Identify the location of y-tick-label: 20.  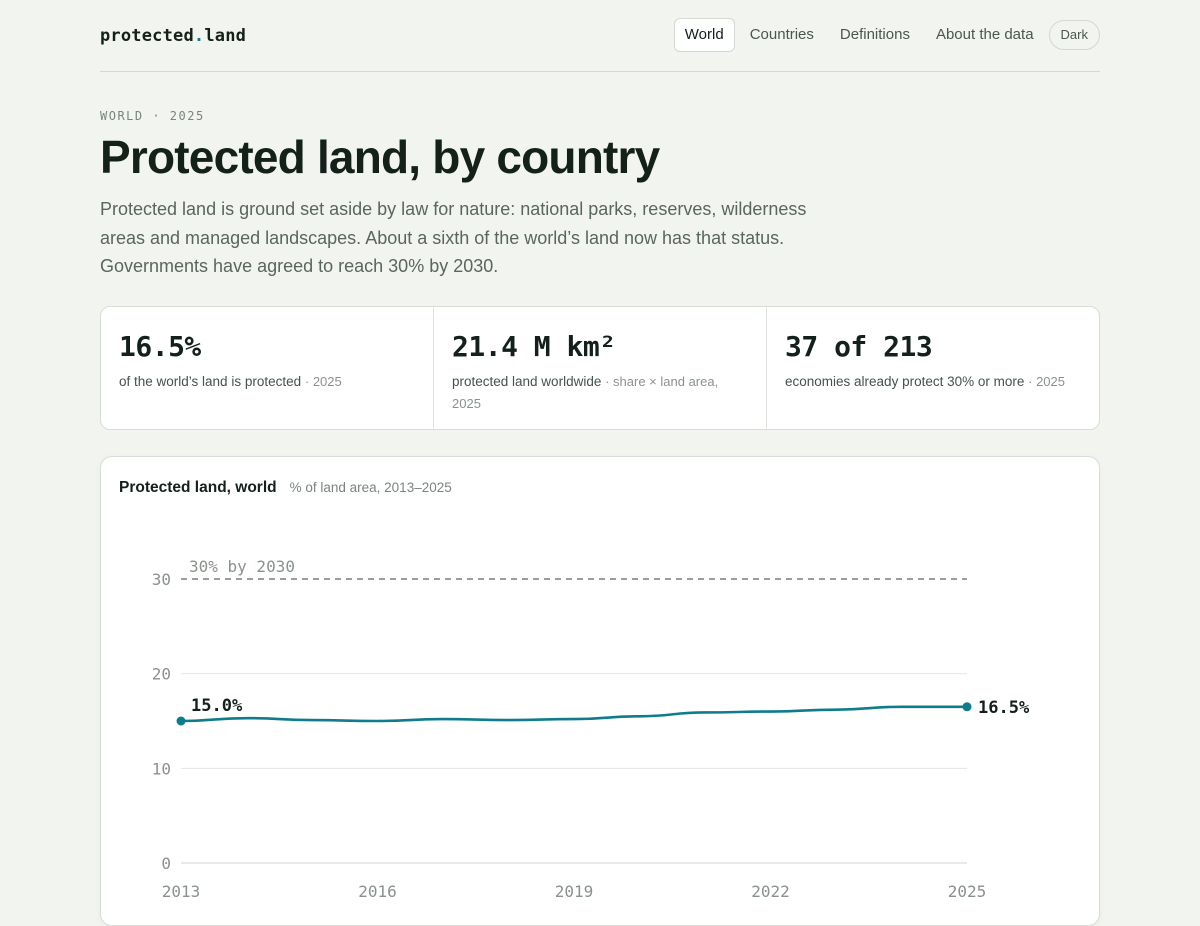
(161, 674).